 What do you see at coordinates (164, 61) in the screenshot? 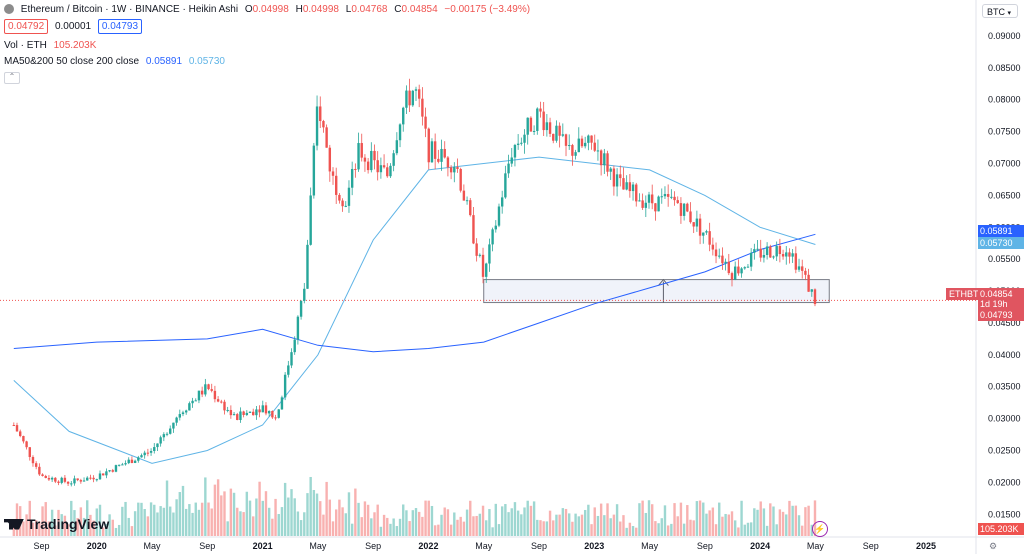
I see `ma50-value: 0.05891` at bounding box center [164, 61].